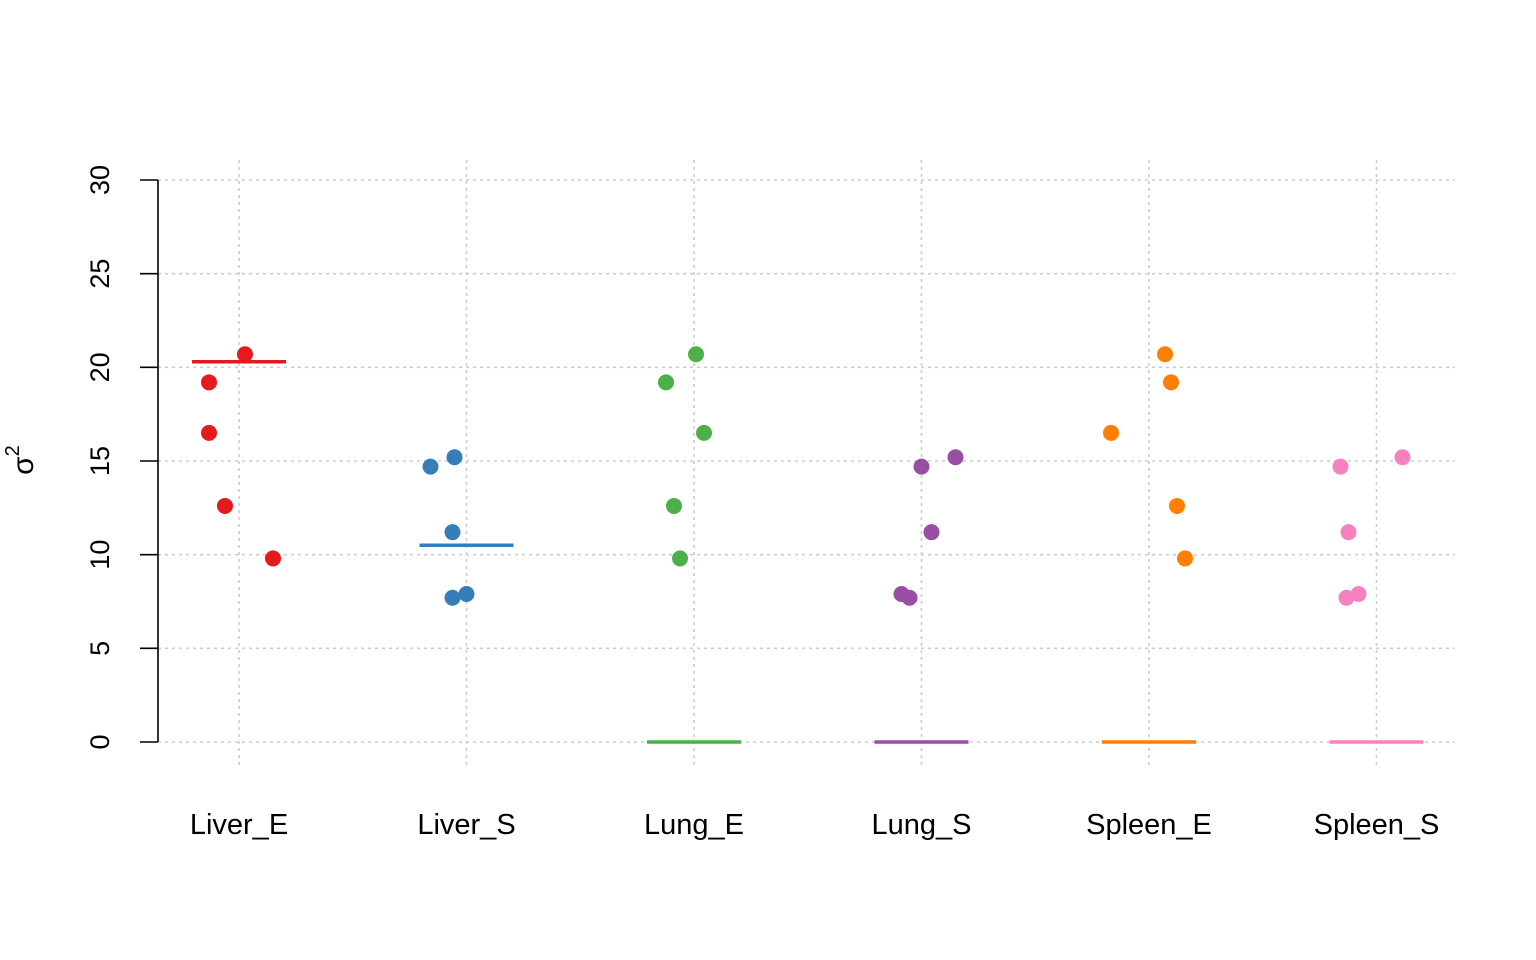  I want to click on y-axis-title: σ2, so click(21, 460).